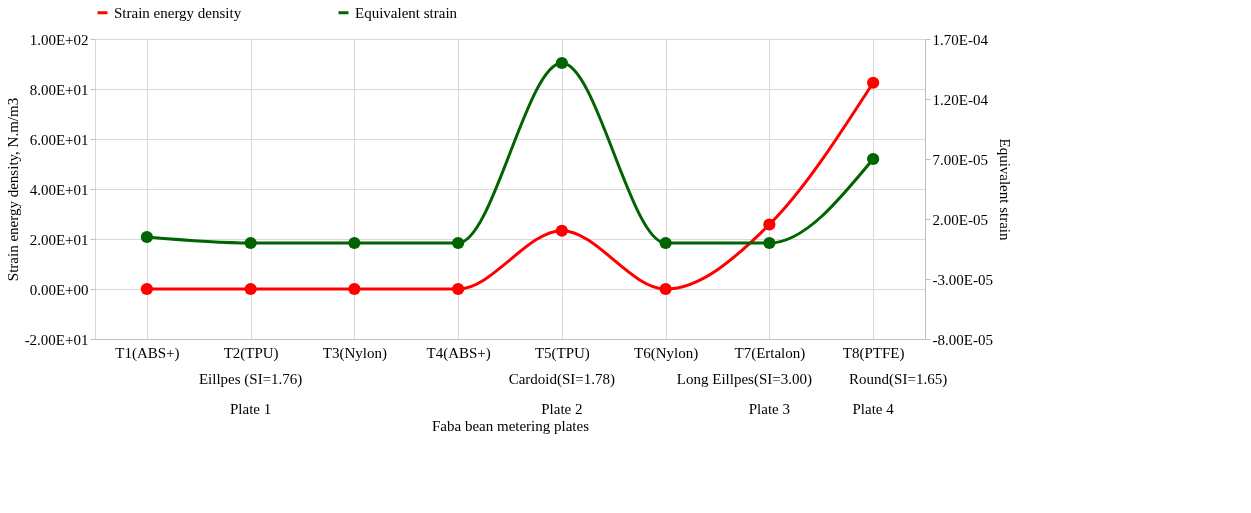  What do you see at coordinates (12, 189) in the screenshot?
I see `y-axis-title: Strain energy density, N.m/m3` at bounding box center [12, 189].